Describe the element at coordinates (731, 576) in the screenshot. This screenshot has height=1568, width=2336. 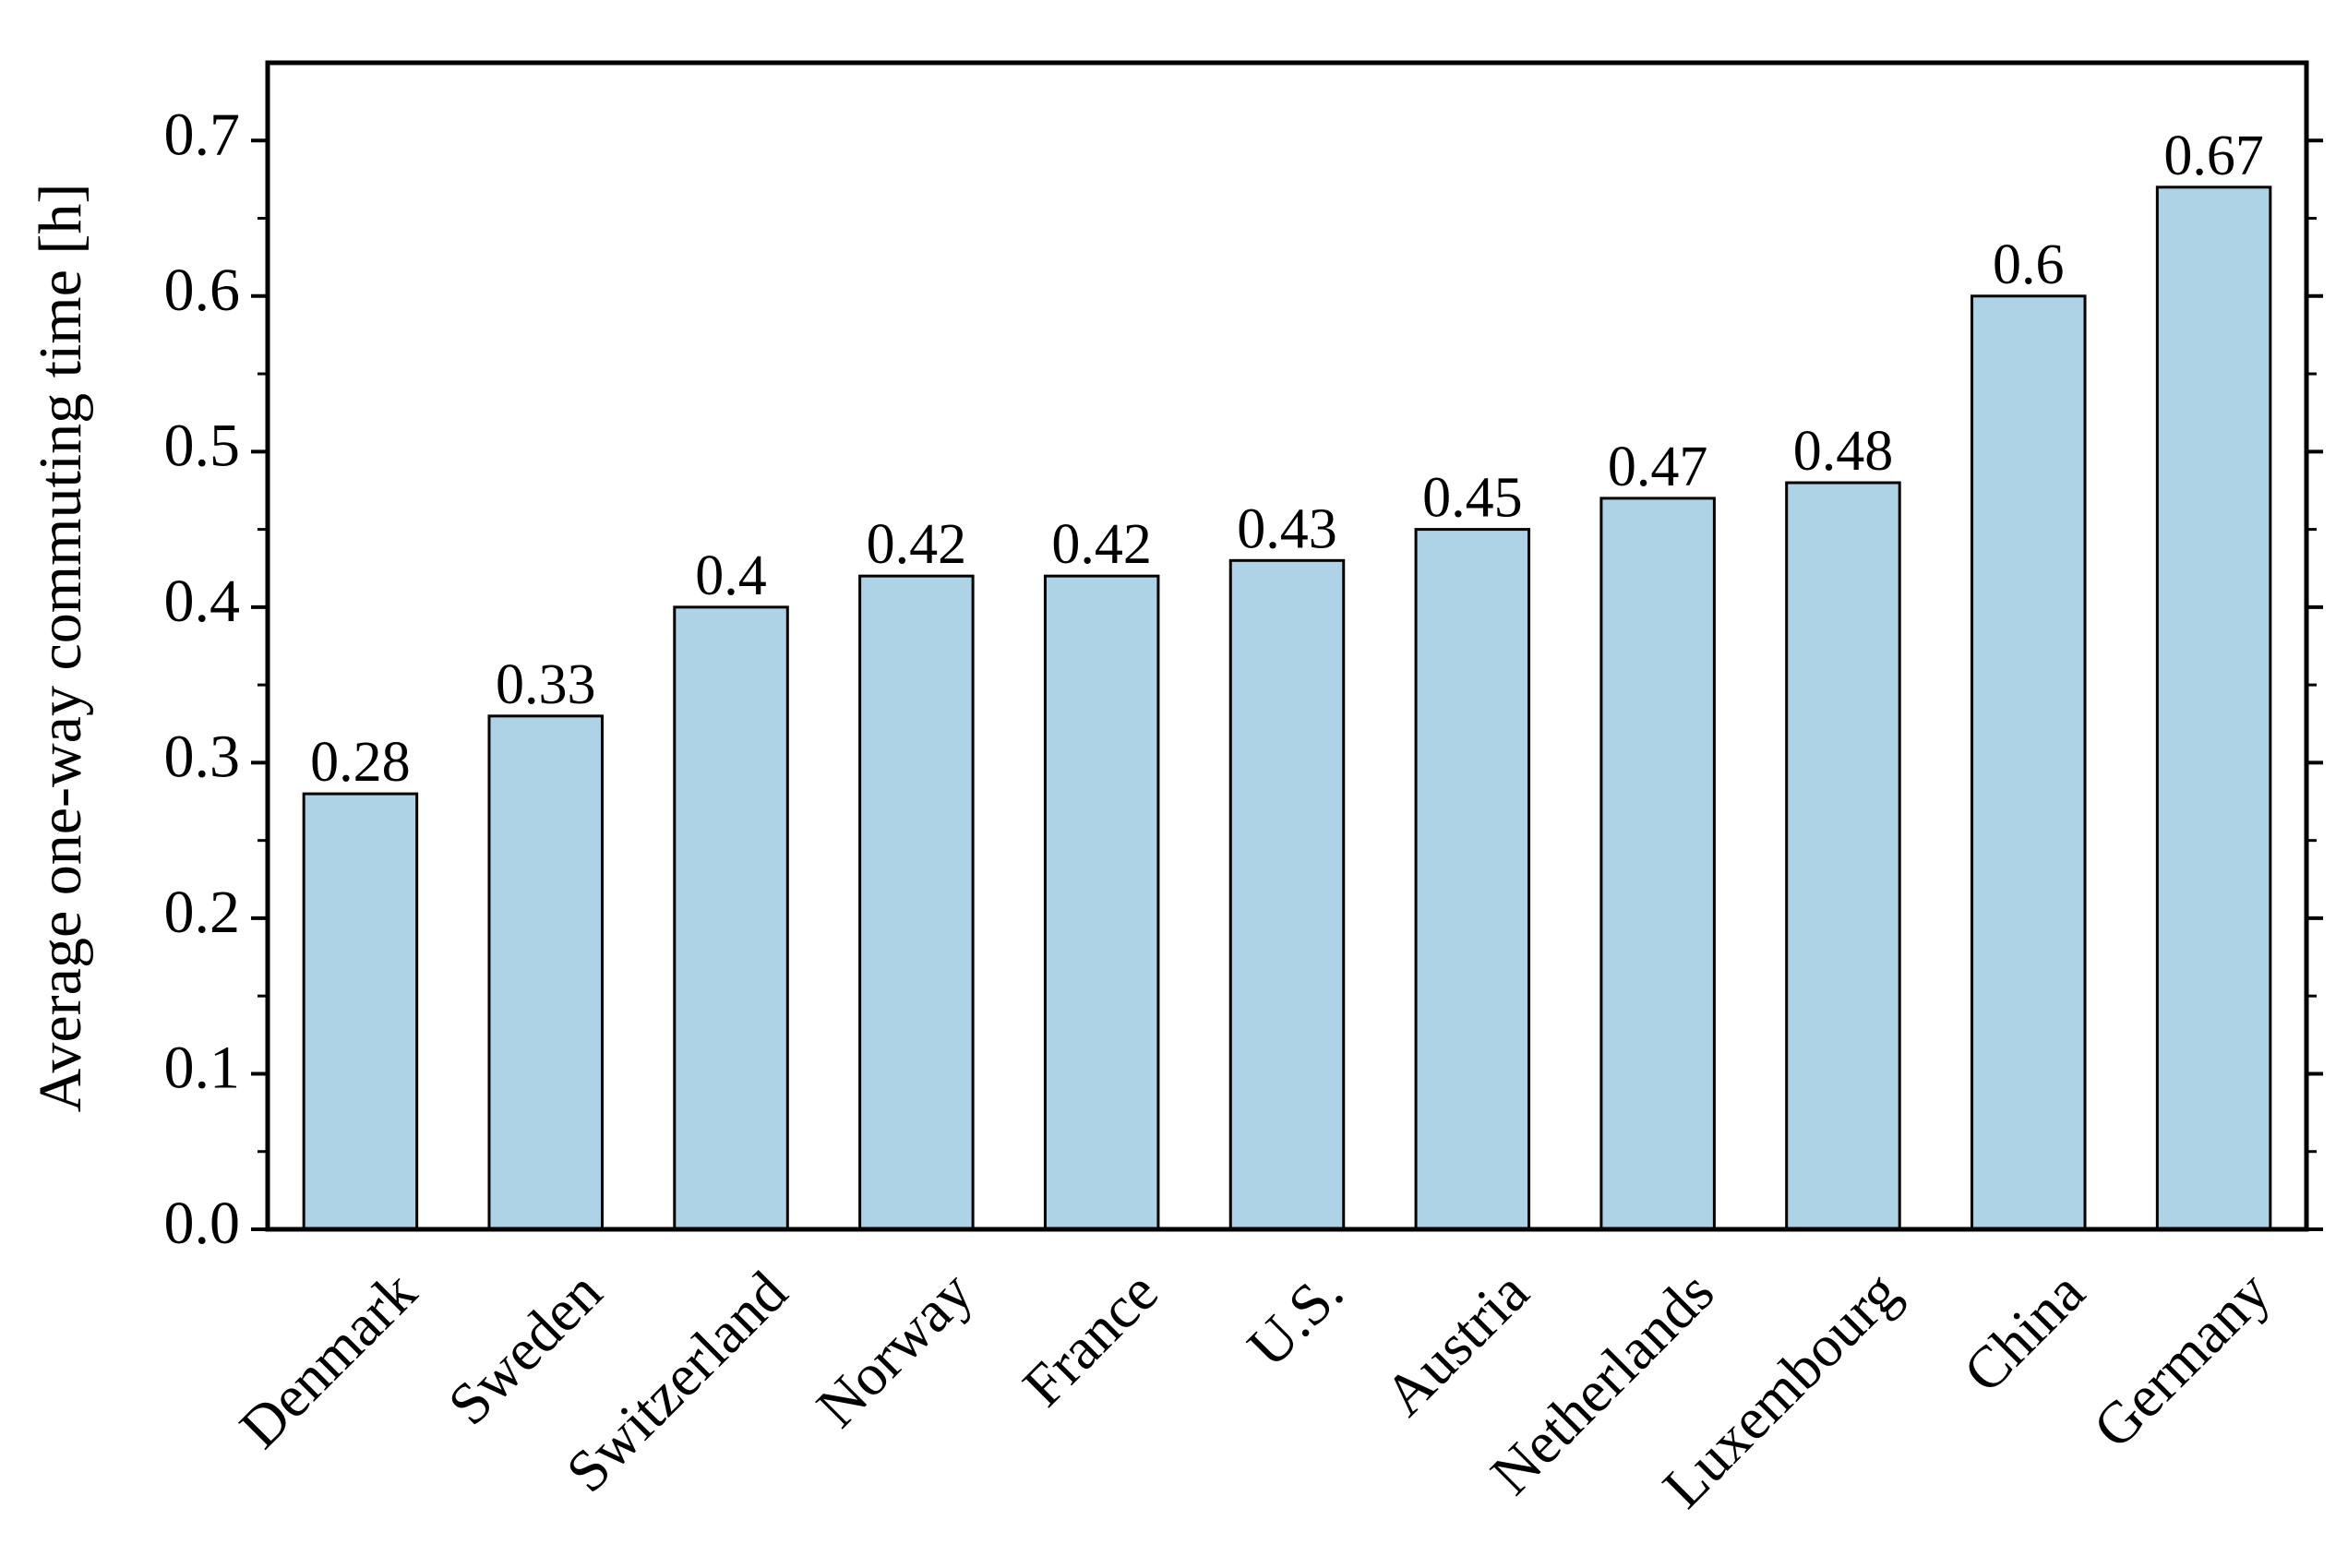
I see `value-label: 0.4` at that location.